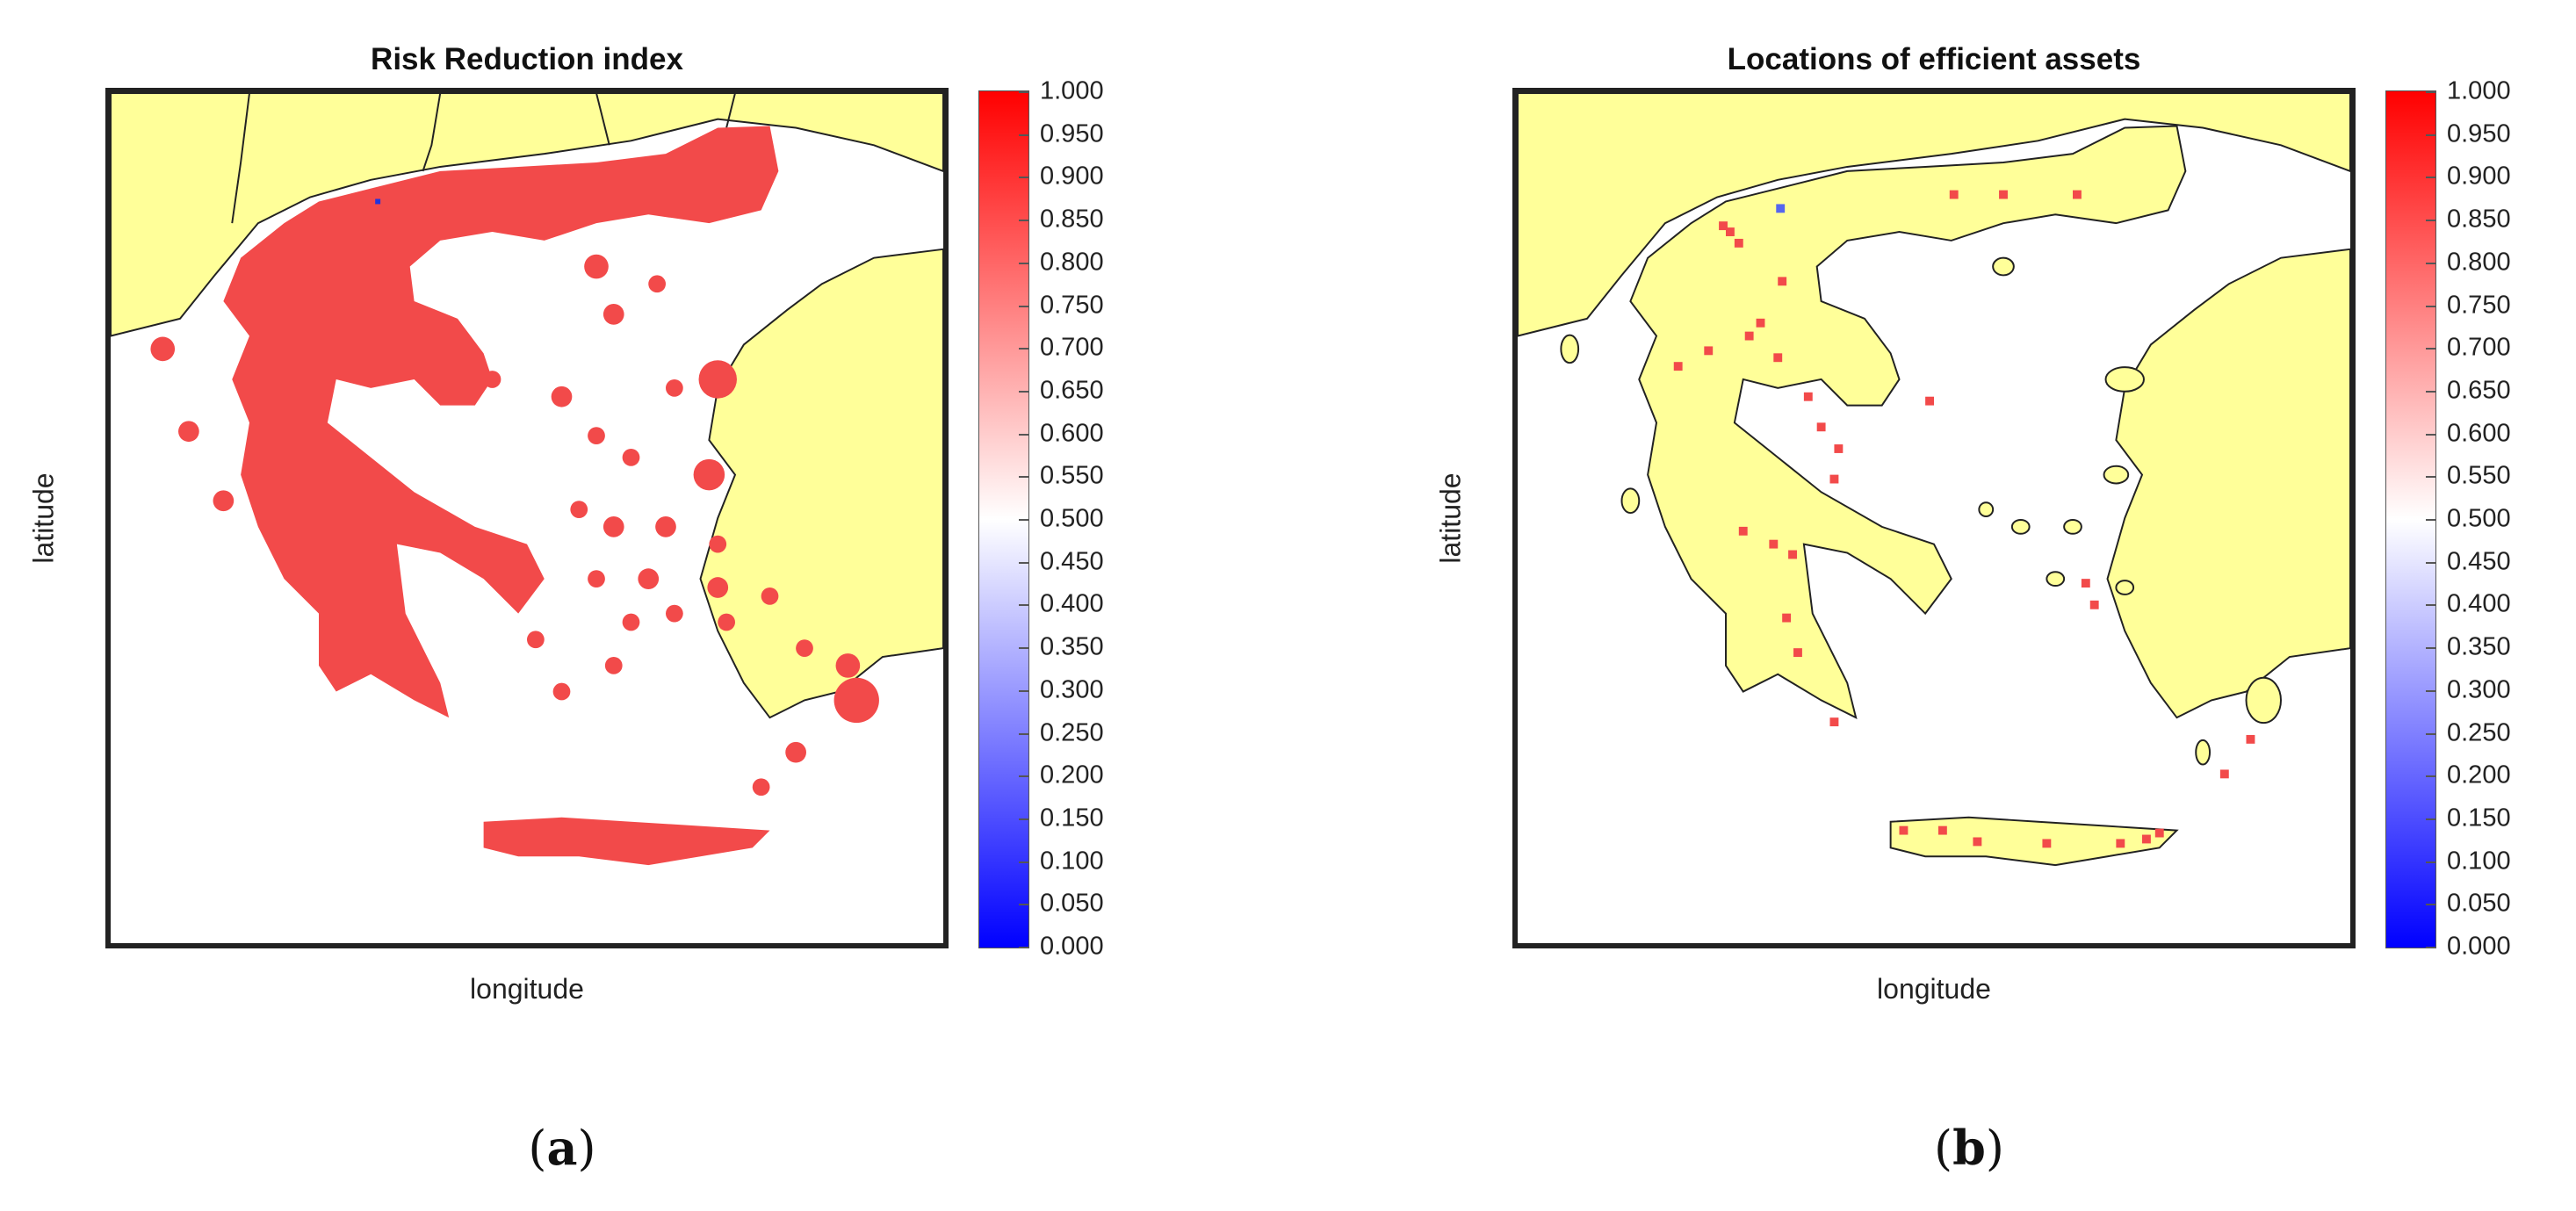 The width and height of the screenshot is (2576, 1211). What do you see at coordinates (626, 841) in the screenshot?
I see `crete-risk` at bounding box center [626, 841].